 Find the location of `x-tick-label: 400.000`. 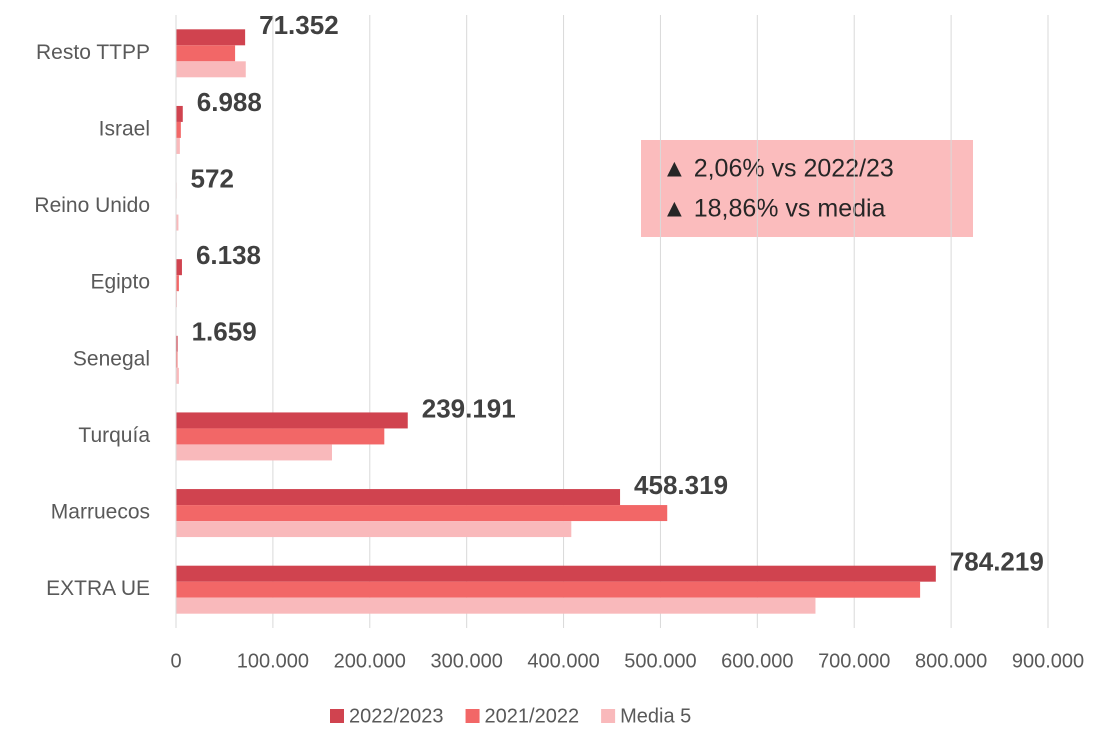

x-tick-label: 400.000 is located at coordinates (563, 661).